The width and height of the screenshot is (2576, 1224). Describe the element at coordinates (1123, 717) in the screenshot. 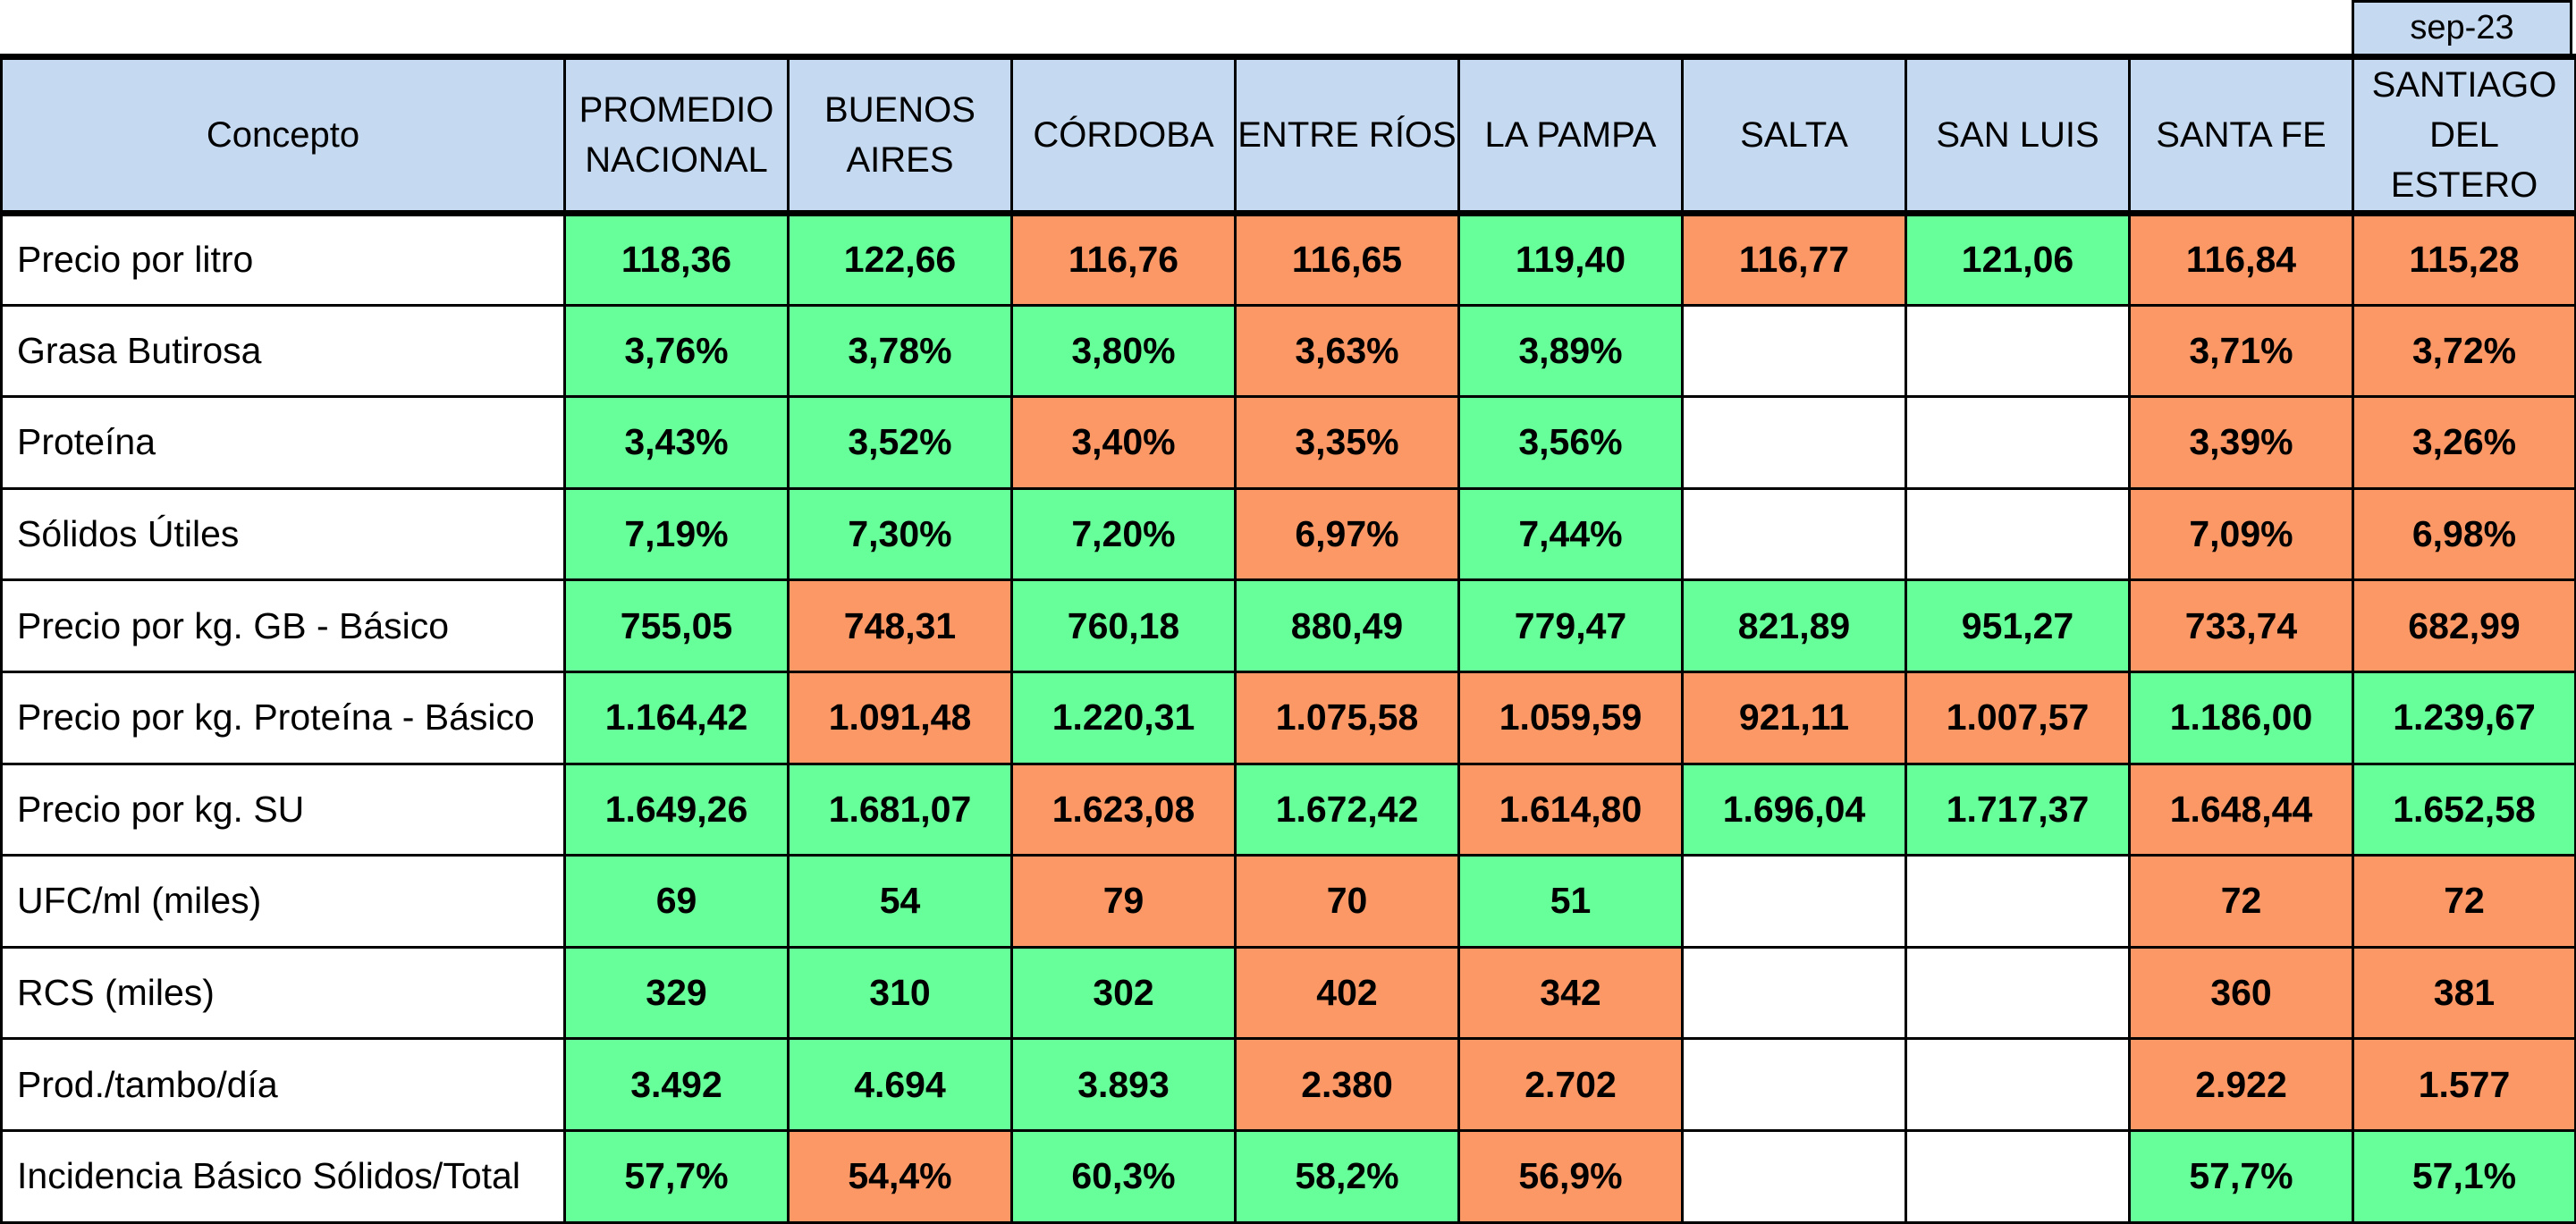

I see `value-cell: 1.220,31` at that location.